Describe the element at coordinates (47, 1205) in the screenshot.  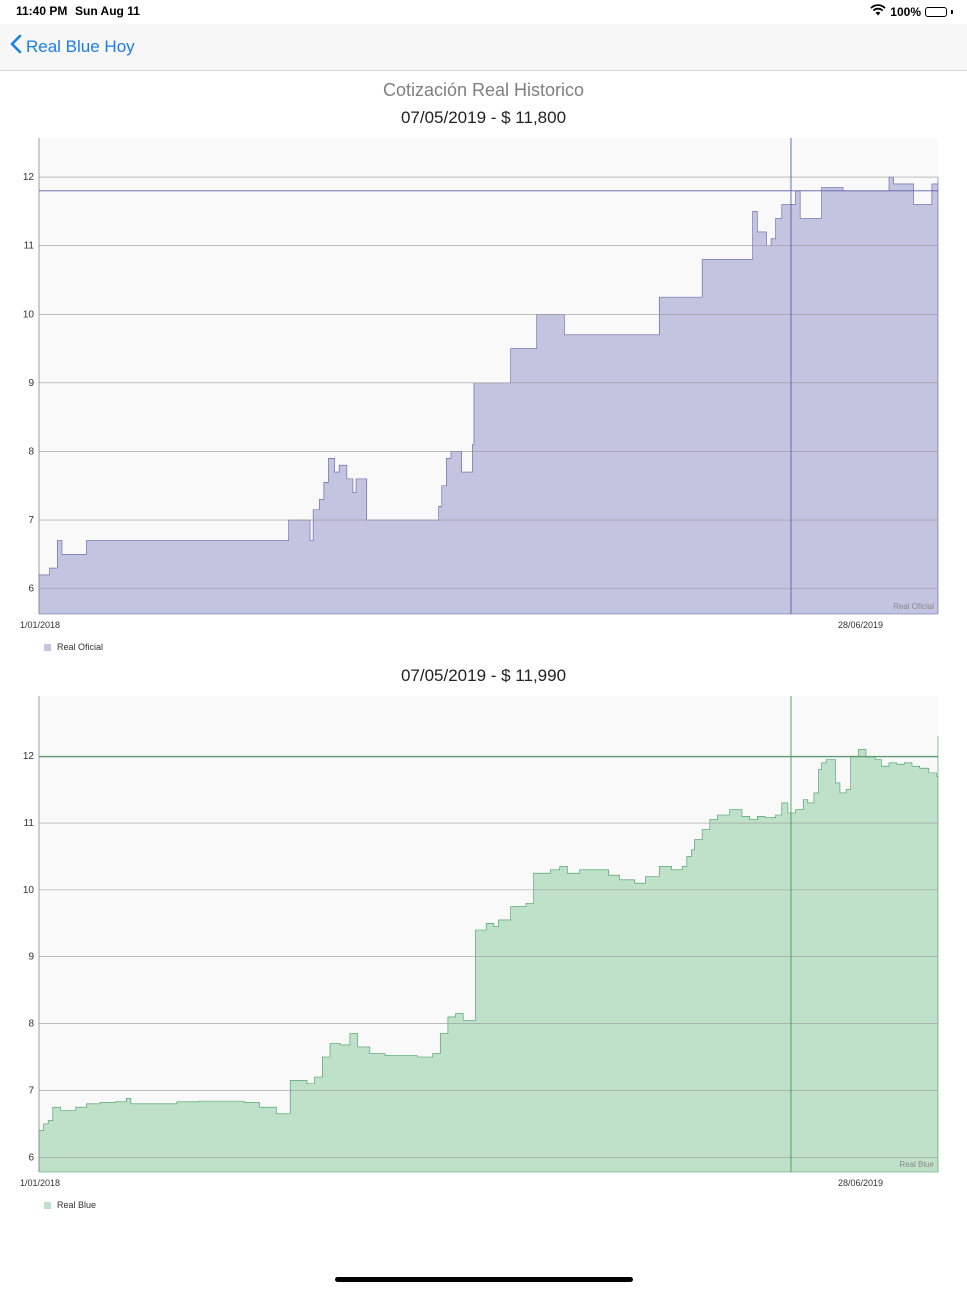
I see `legend-swatch-blue` at that location.